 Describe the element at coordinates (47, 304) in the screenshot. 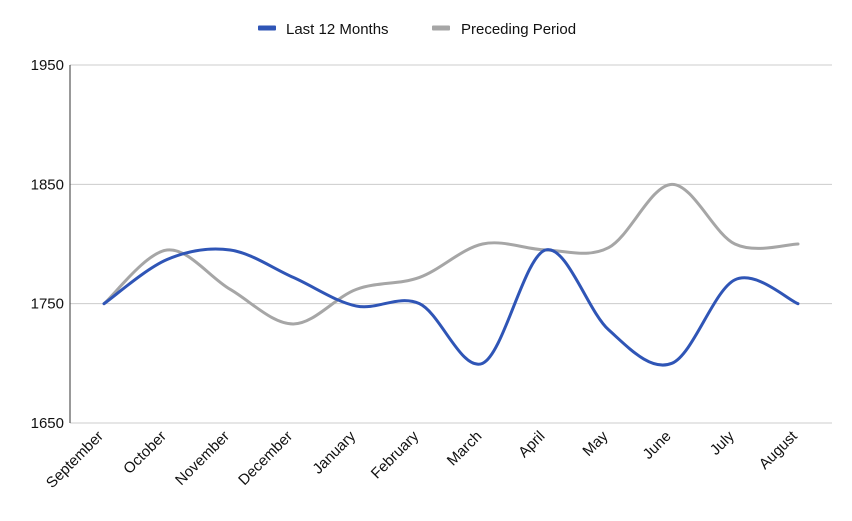

I see `y-tick-label: 1750` at that location.